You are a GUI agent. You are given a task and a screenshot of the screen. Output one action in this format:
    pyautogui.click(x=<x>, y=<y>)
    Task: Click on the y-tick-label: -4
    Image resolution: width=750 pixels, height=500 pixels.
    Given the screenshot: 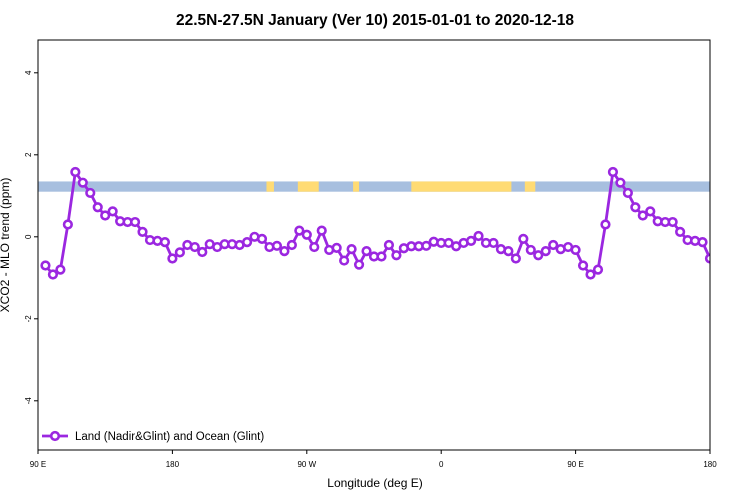 What is the action you would take?
    pyautogui.click(x=28, y=401)
    